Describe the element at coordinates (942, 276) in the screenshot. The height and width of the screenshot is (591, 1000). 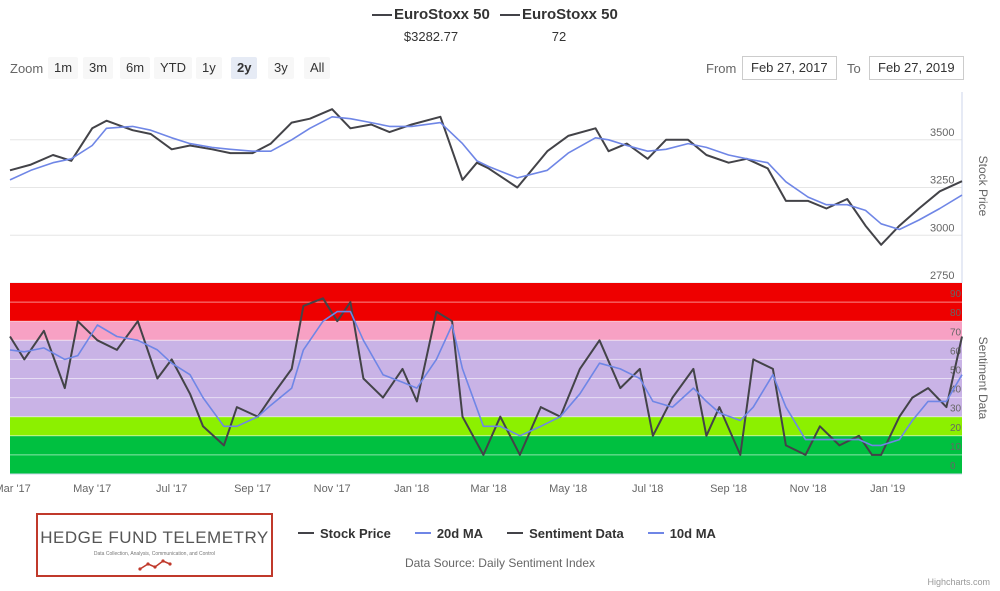
I see `price-tick-label: 2750` at that location.